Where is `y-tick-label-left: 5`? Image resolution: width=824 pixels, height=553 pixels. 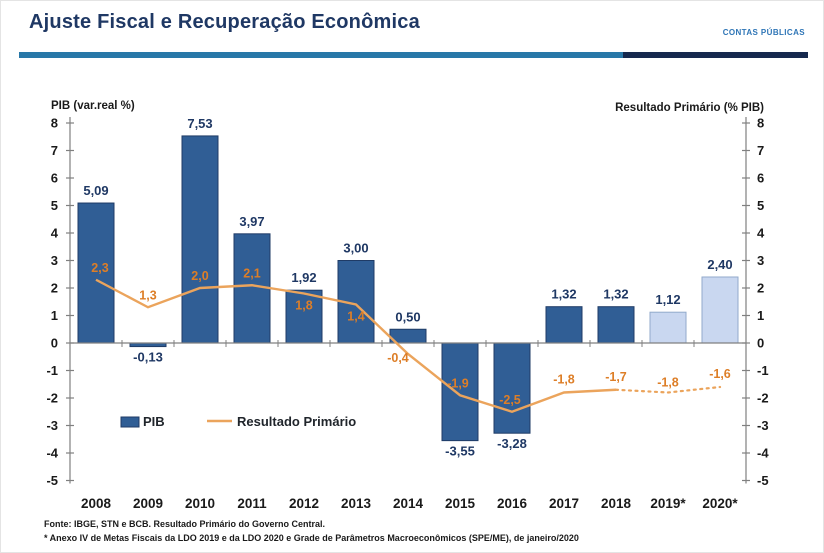
y-tick-label-left: 5 is located at coordinates (54, 205).